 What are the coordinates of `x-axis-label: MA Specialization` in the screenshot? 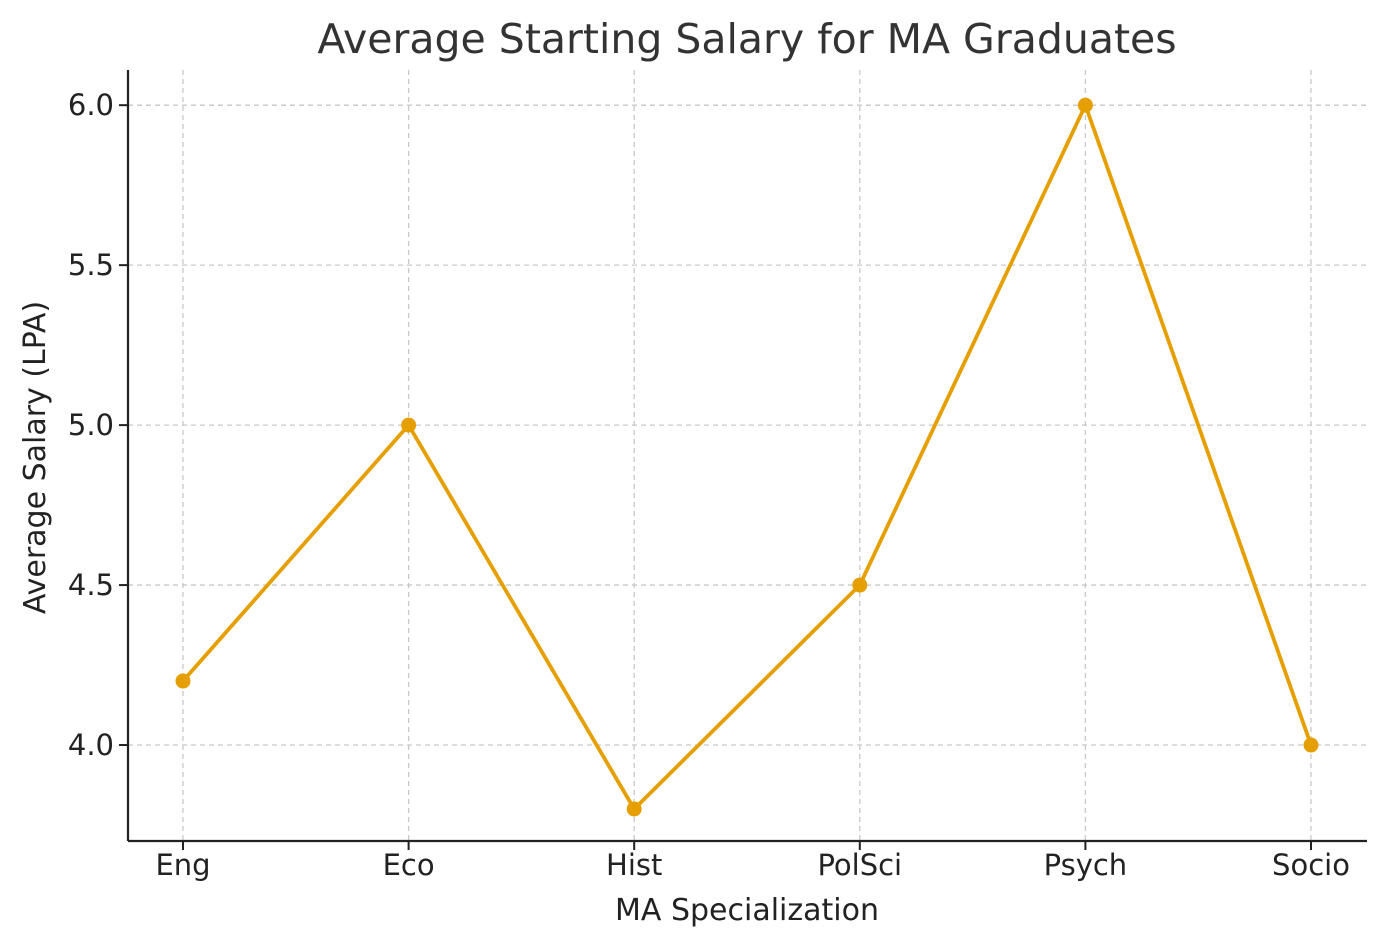 It's located at (747, 910).